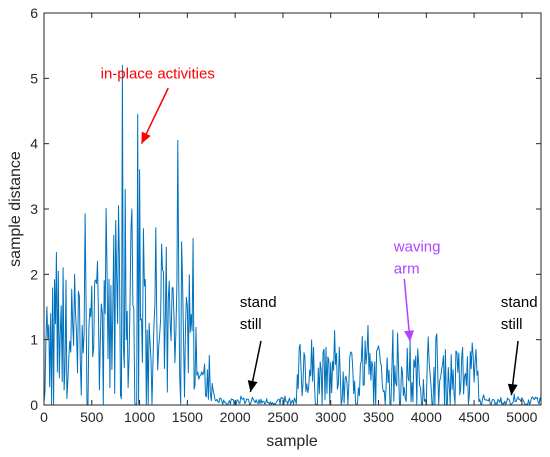 Image resolution: width=550 pixels, height=457 pixels. What do you see at coordinates (158, 104) in the screenshot?
I see `annotation: in-place activities` at bounding box center [158, 104].